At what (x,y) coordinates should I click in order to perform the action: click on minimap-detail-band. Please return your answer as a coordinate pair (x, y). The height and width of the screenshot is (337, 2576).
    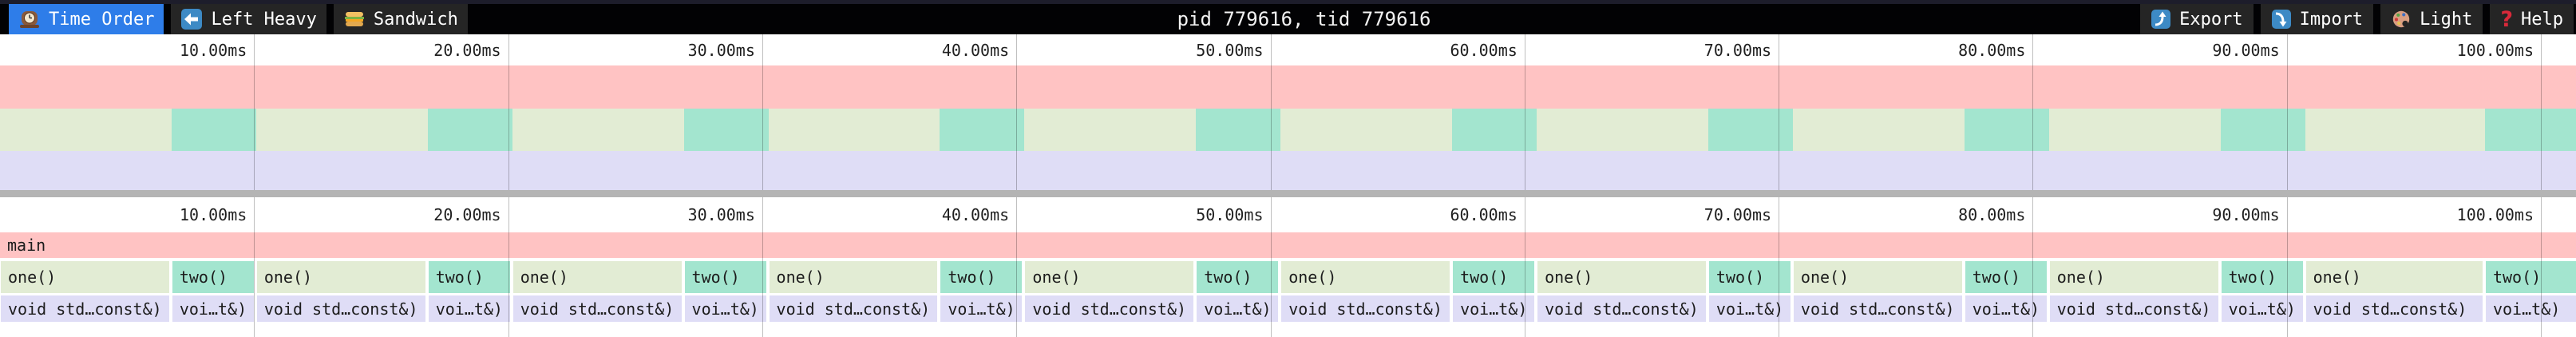
    Looking at the image, I should click on (1288, 170).